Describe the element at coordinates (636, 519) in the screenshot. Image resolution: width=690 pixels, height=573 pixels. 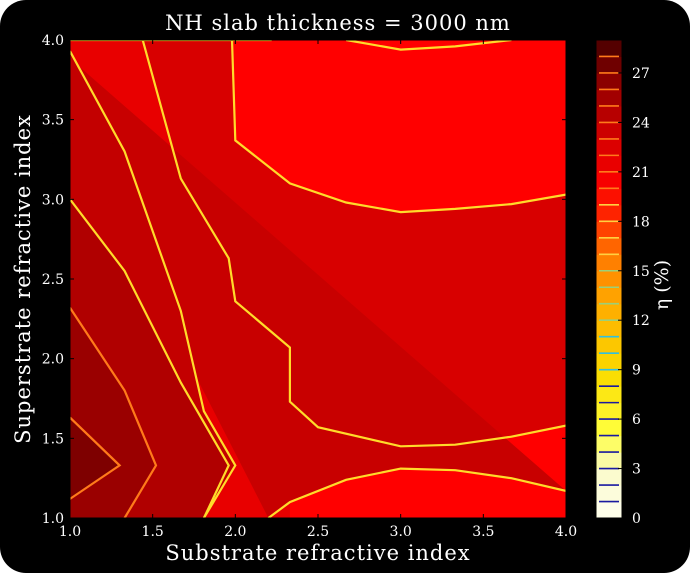
I see `colorbar-tick-label: 0` at that location.